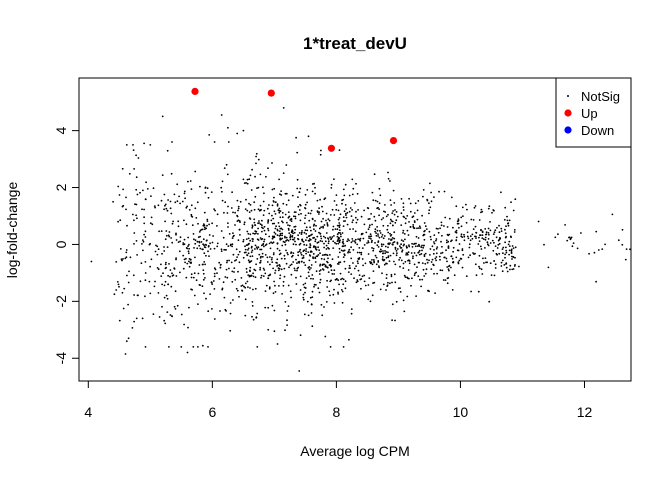  I want to click on x-tick-label: 4, so click(88, 412).